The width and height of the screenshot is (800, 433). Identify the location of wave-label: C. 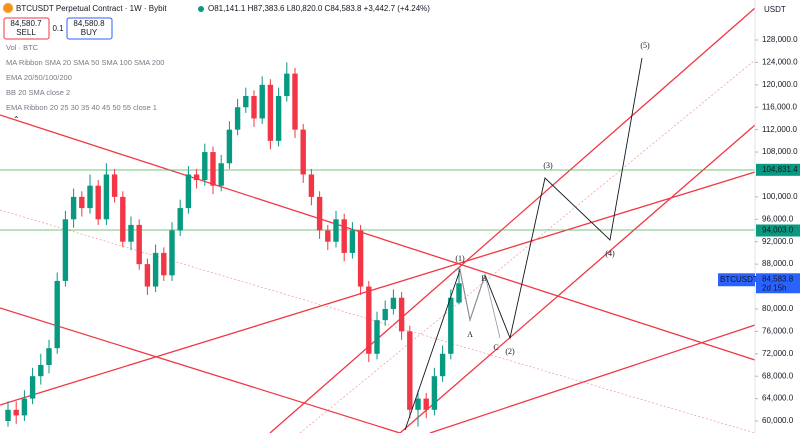
(495, 347).